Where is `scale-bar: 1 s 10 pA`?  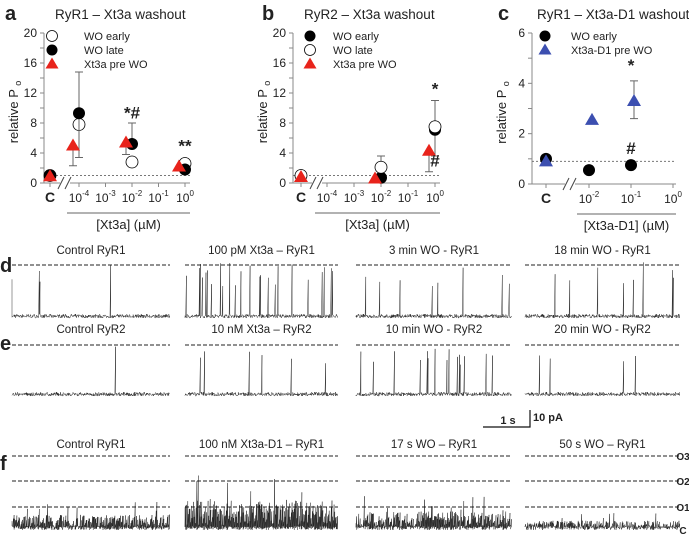 scale-bar: 1 s 10 pA is located at coordinates (523, 419).